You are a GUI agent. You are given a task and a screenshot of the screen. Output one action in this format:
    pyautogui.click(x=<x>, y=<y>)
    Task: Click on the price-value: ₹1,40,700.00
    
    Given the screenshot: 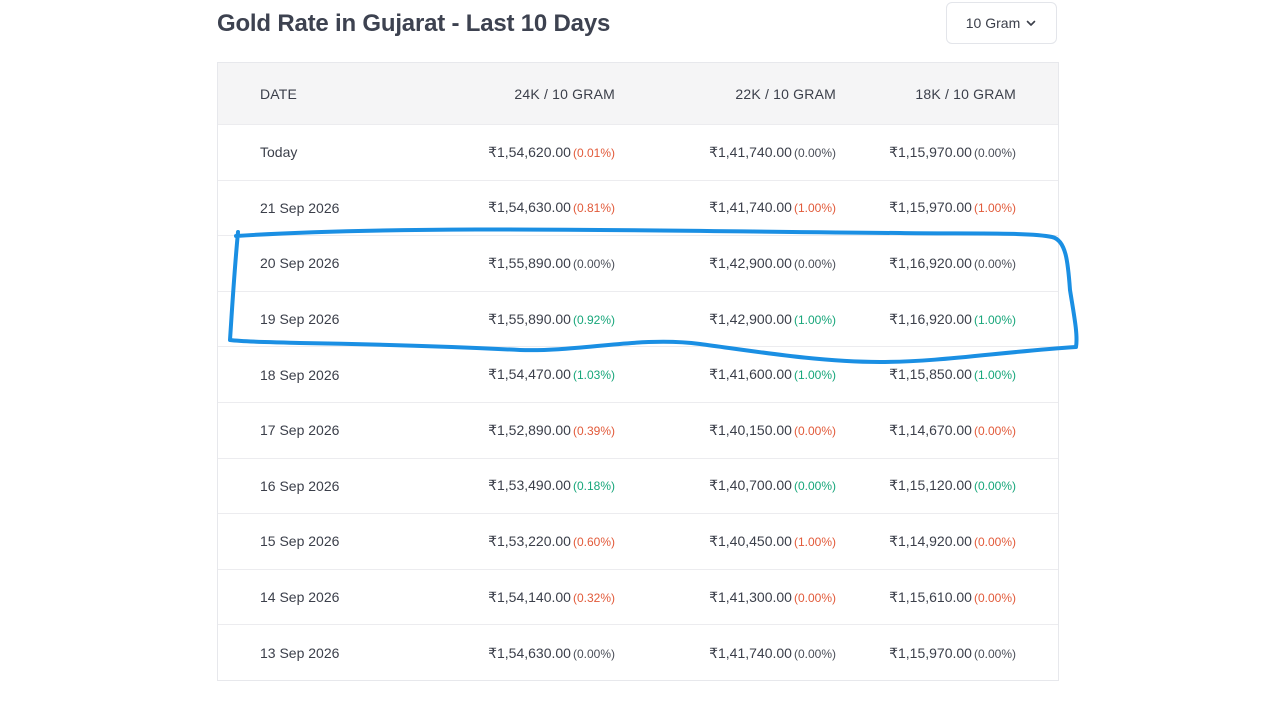 What is the action you would take?
    pyautogui.click(x=750, y=485)
    